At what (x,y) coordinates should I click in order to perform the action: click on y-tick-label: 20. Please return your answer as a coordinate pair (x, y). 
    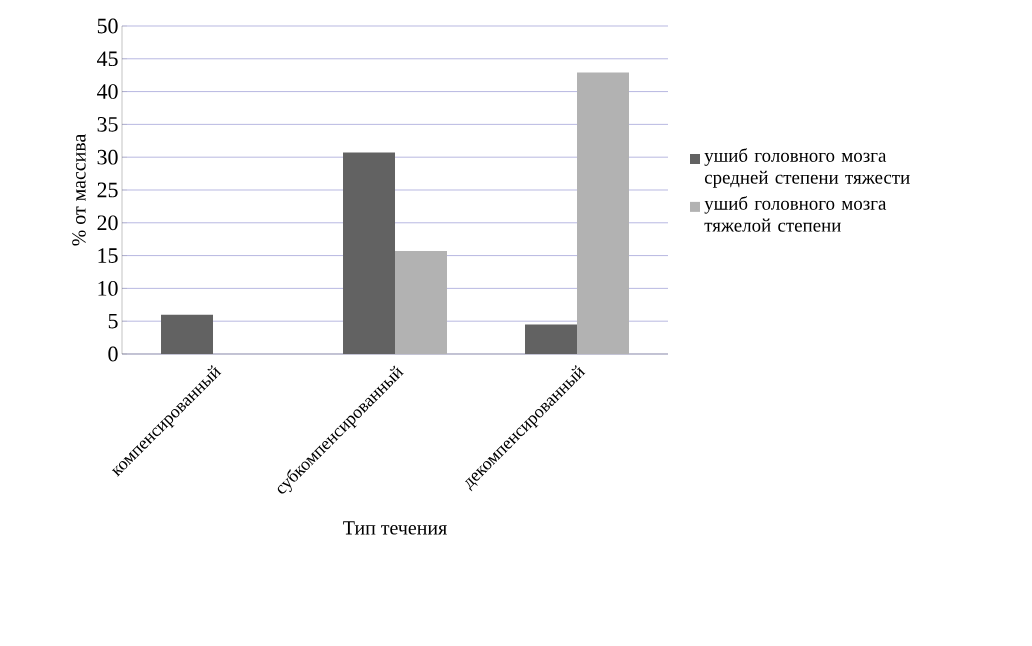
    Looking at the image, I should click on (107, 223).